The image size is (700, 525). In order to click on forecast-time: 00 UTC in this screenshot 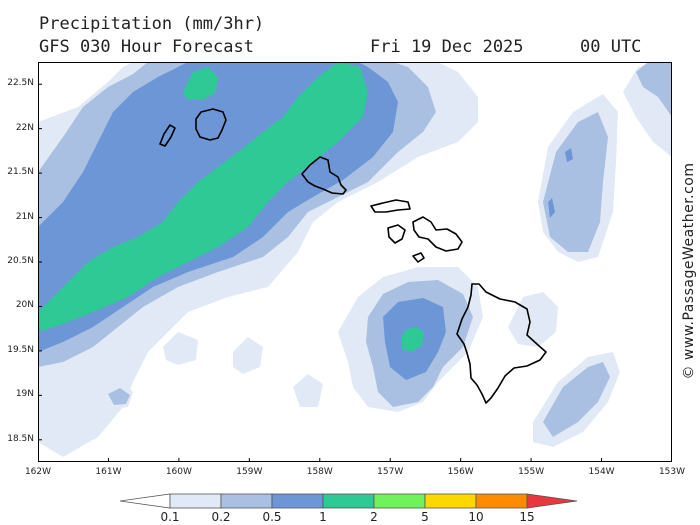, I will do `click(611, 47)`.